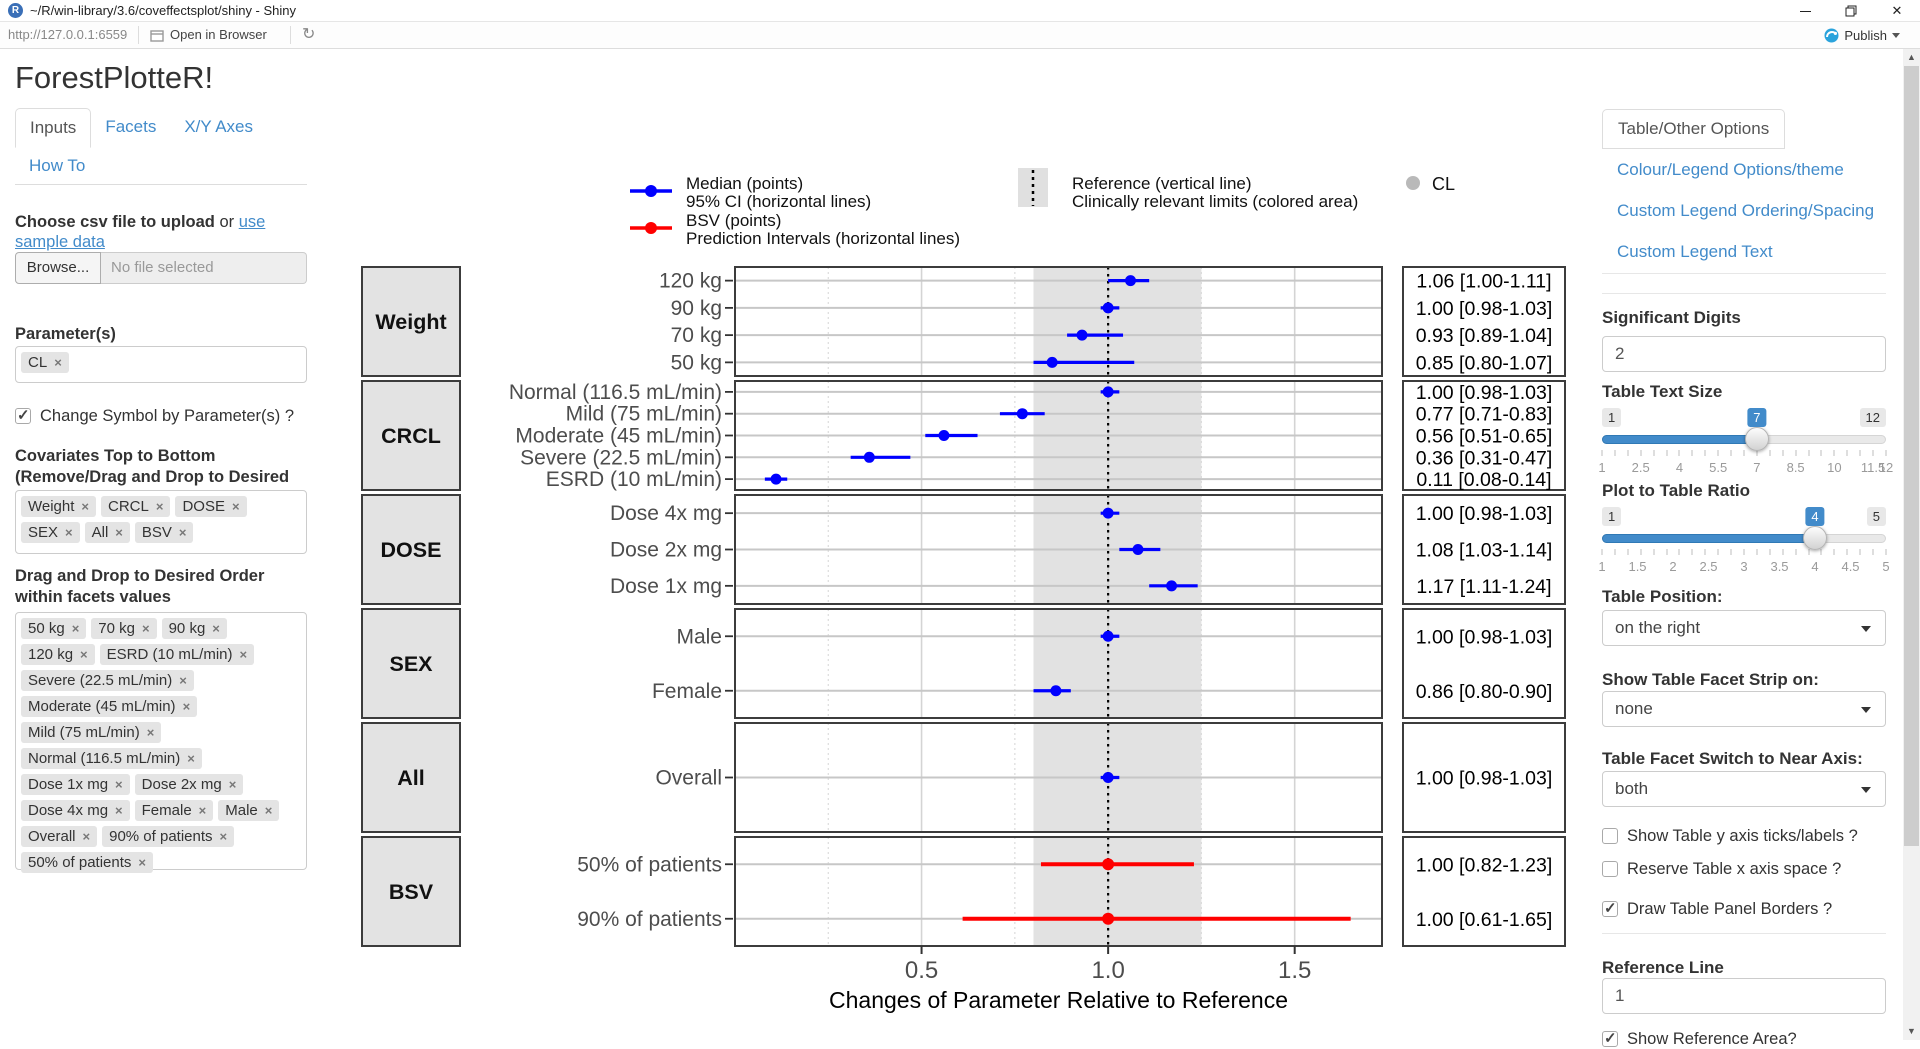  I want to click on tag: Severe (22.5 mL/min) ×, so click(107, 680).